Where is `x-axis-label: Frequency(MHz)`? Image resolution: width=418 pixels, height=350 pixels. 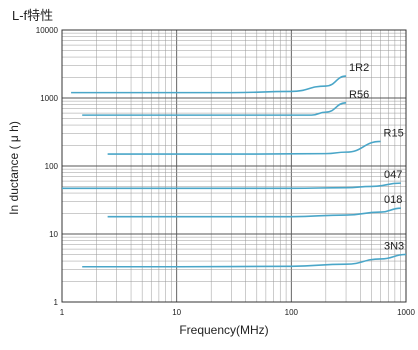 x-axis-label: Frequency(MHz) is located at coordinates (223, 330).